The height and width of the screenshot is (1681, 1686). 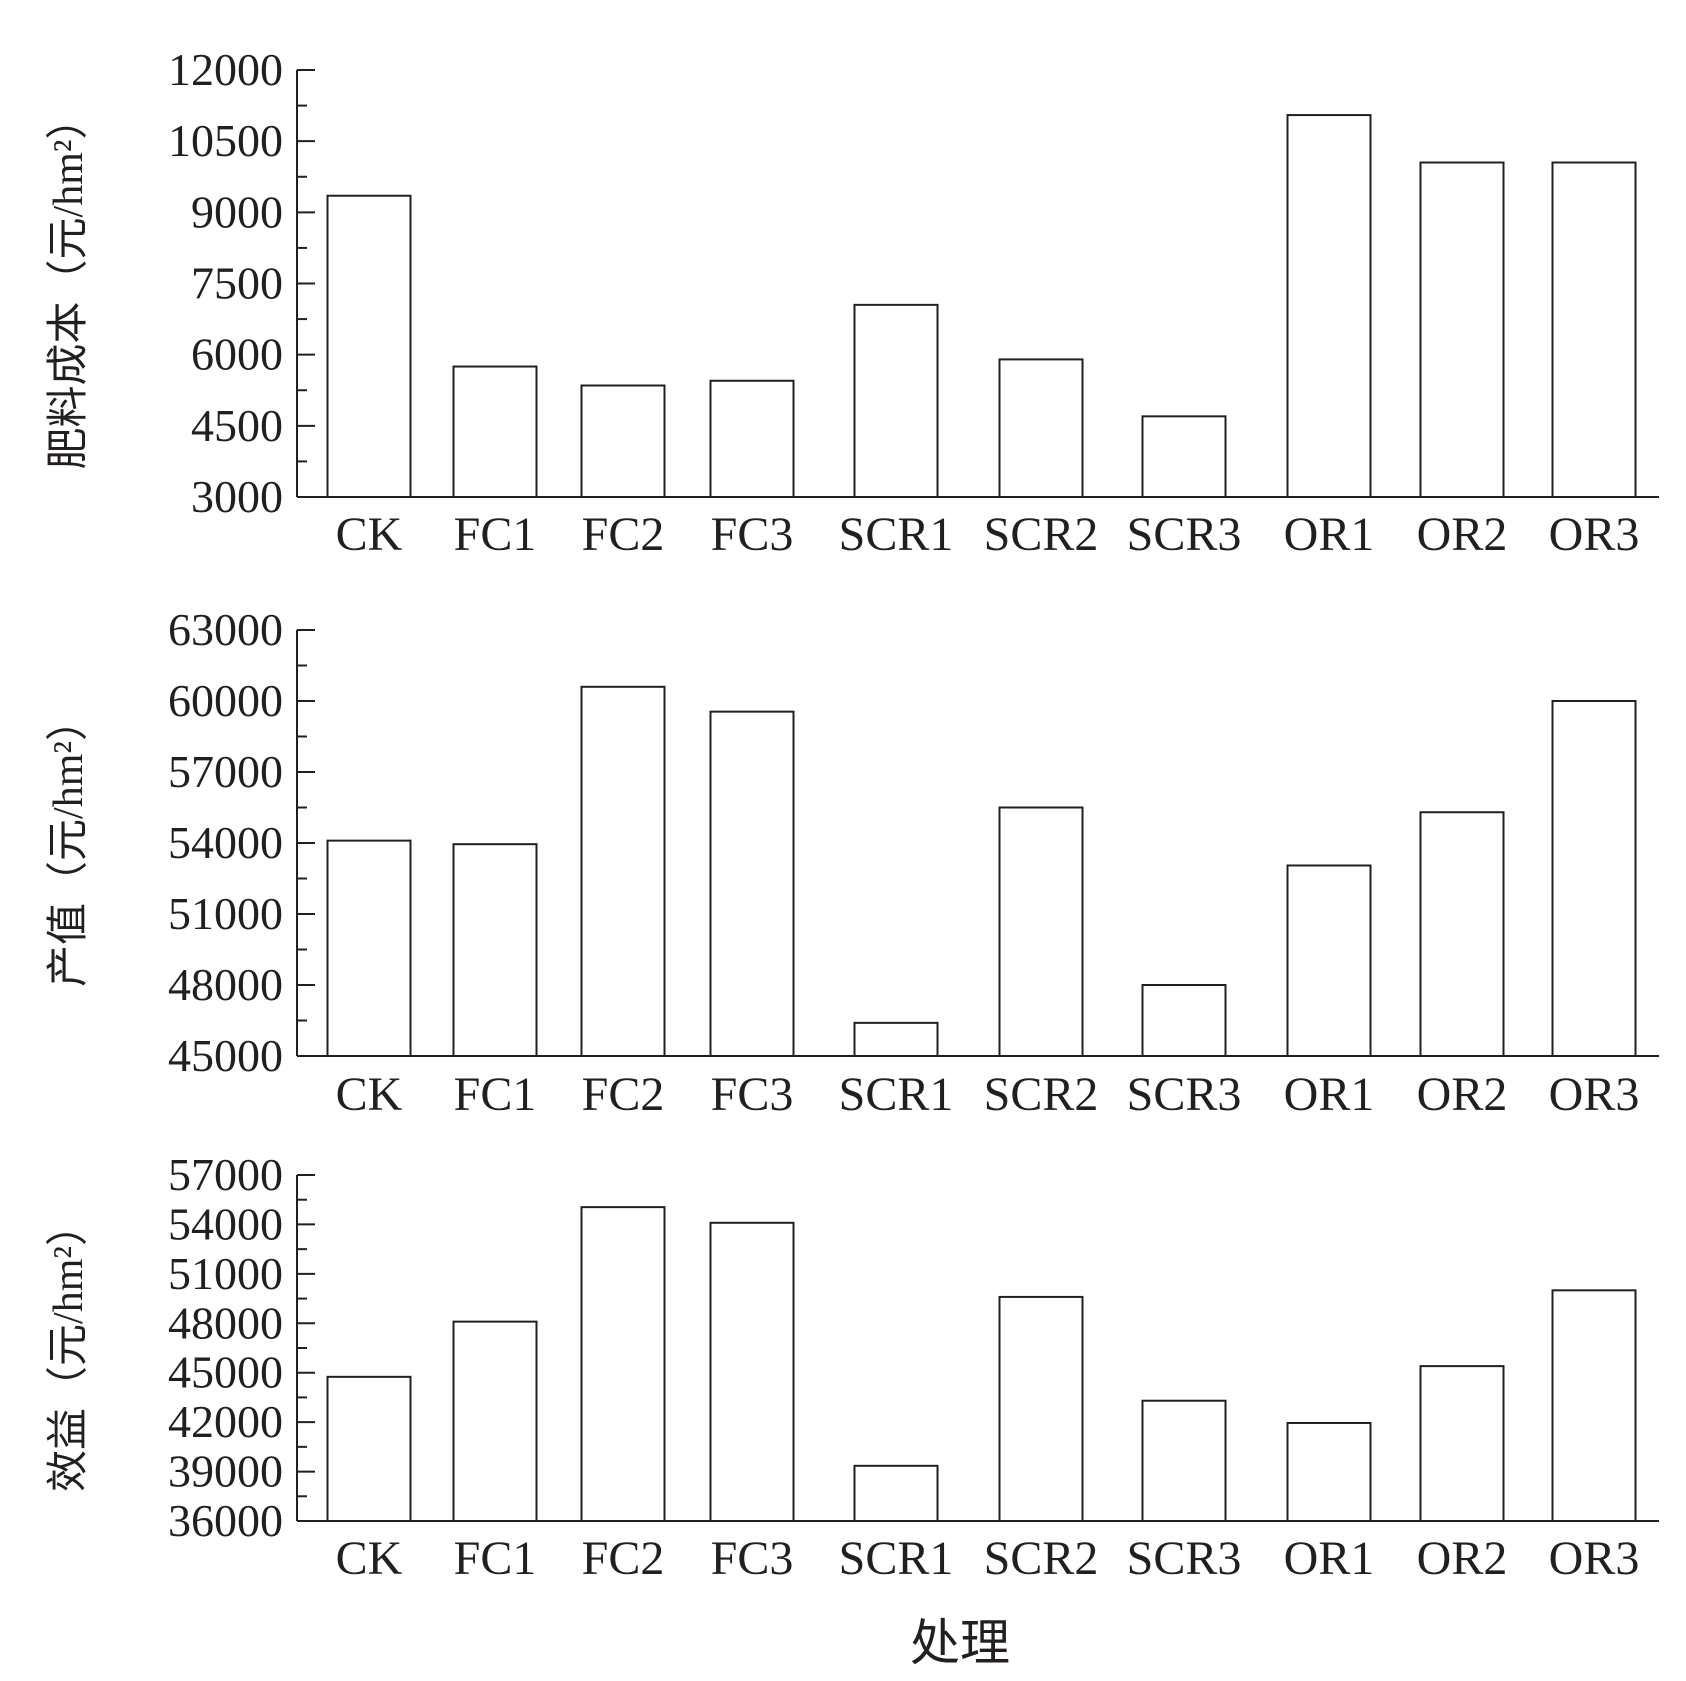 What do you see at coordinates (225, 700) in the screenshot?
I see `y-tick-label: 60000` at bounding box center [225, 700].